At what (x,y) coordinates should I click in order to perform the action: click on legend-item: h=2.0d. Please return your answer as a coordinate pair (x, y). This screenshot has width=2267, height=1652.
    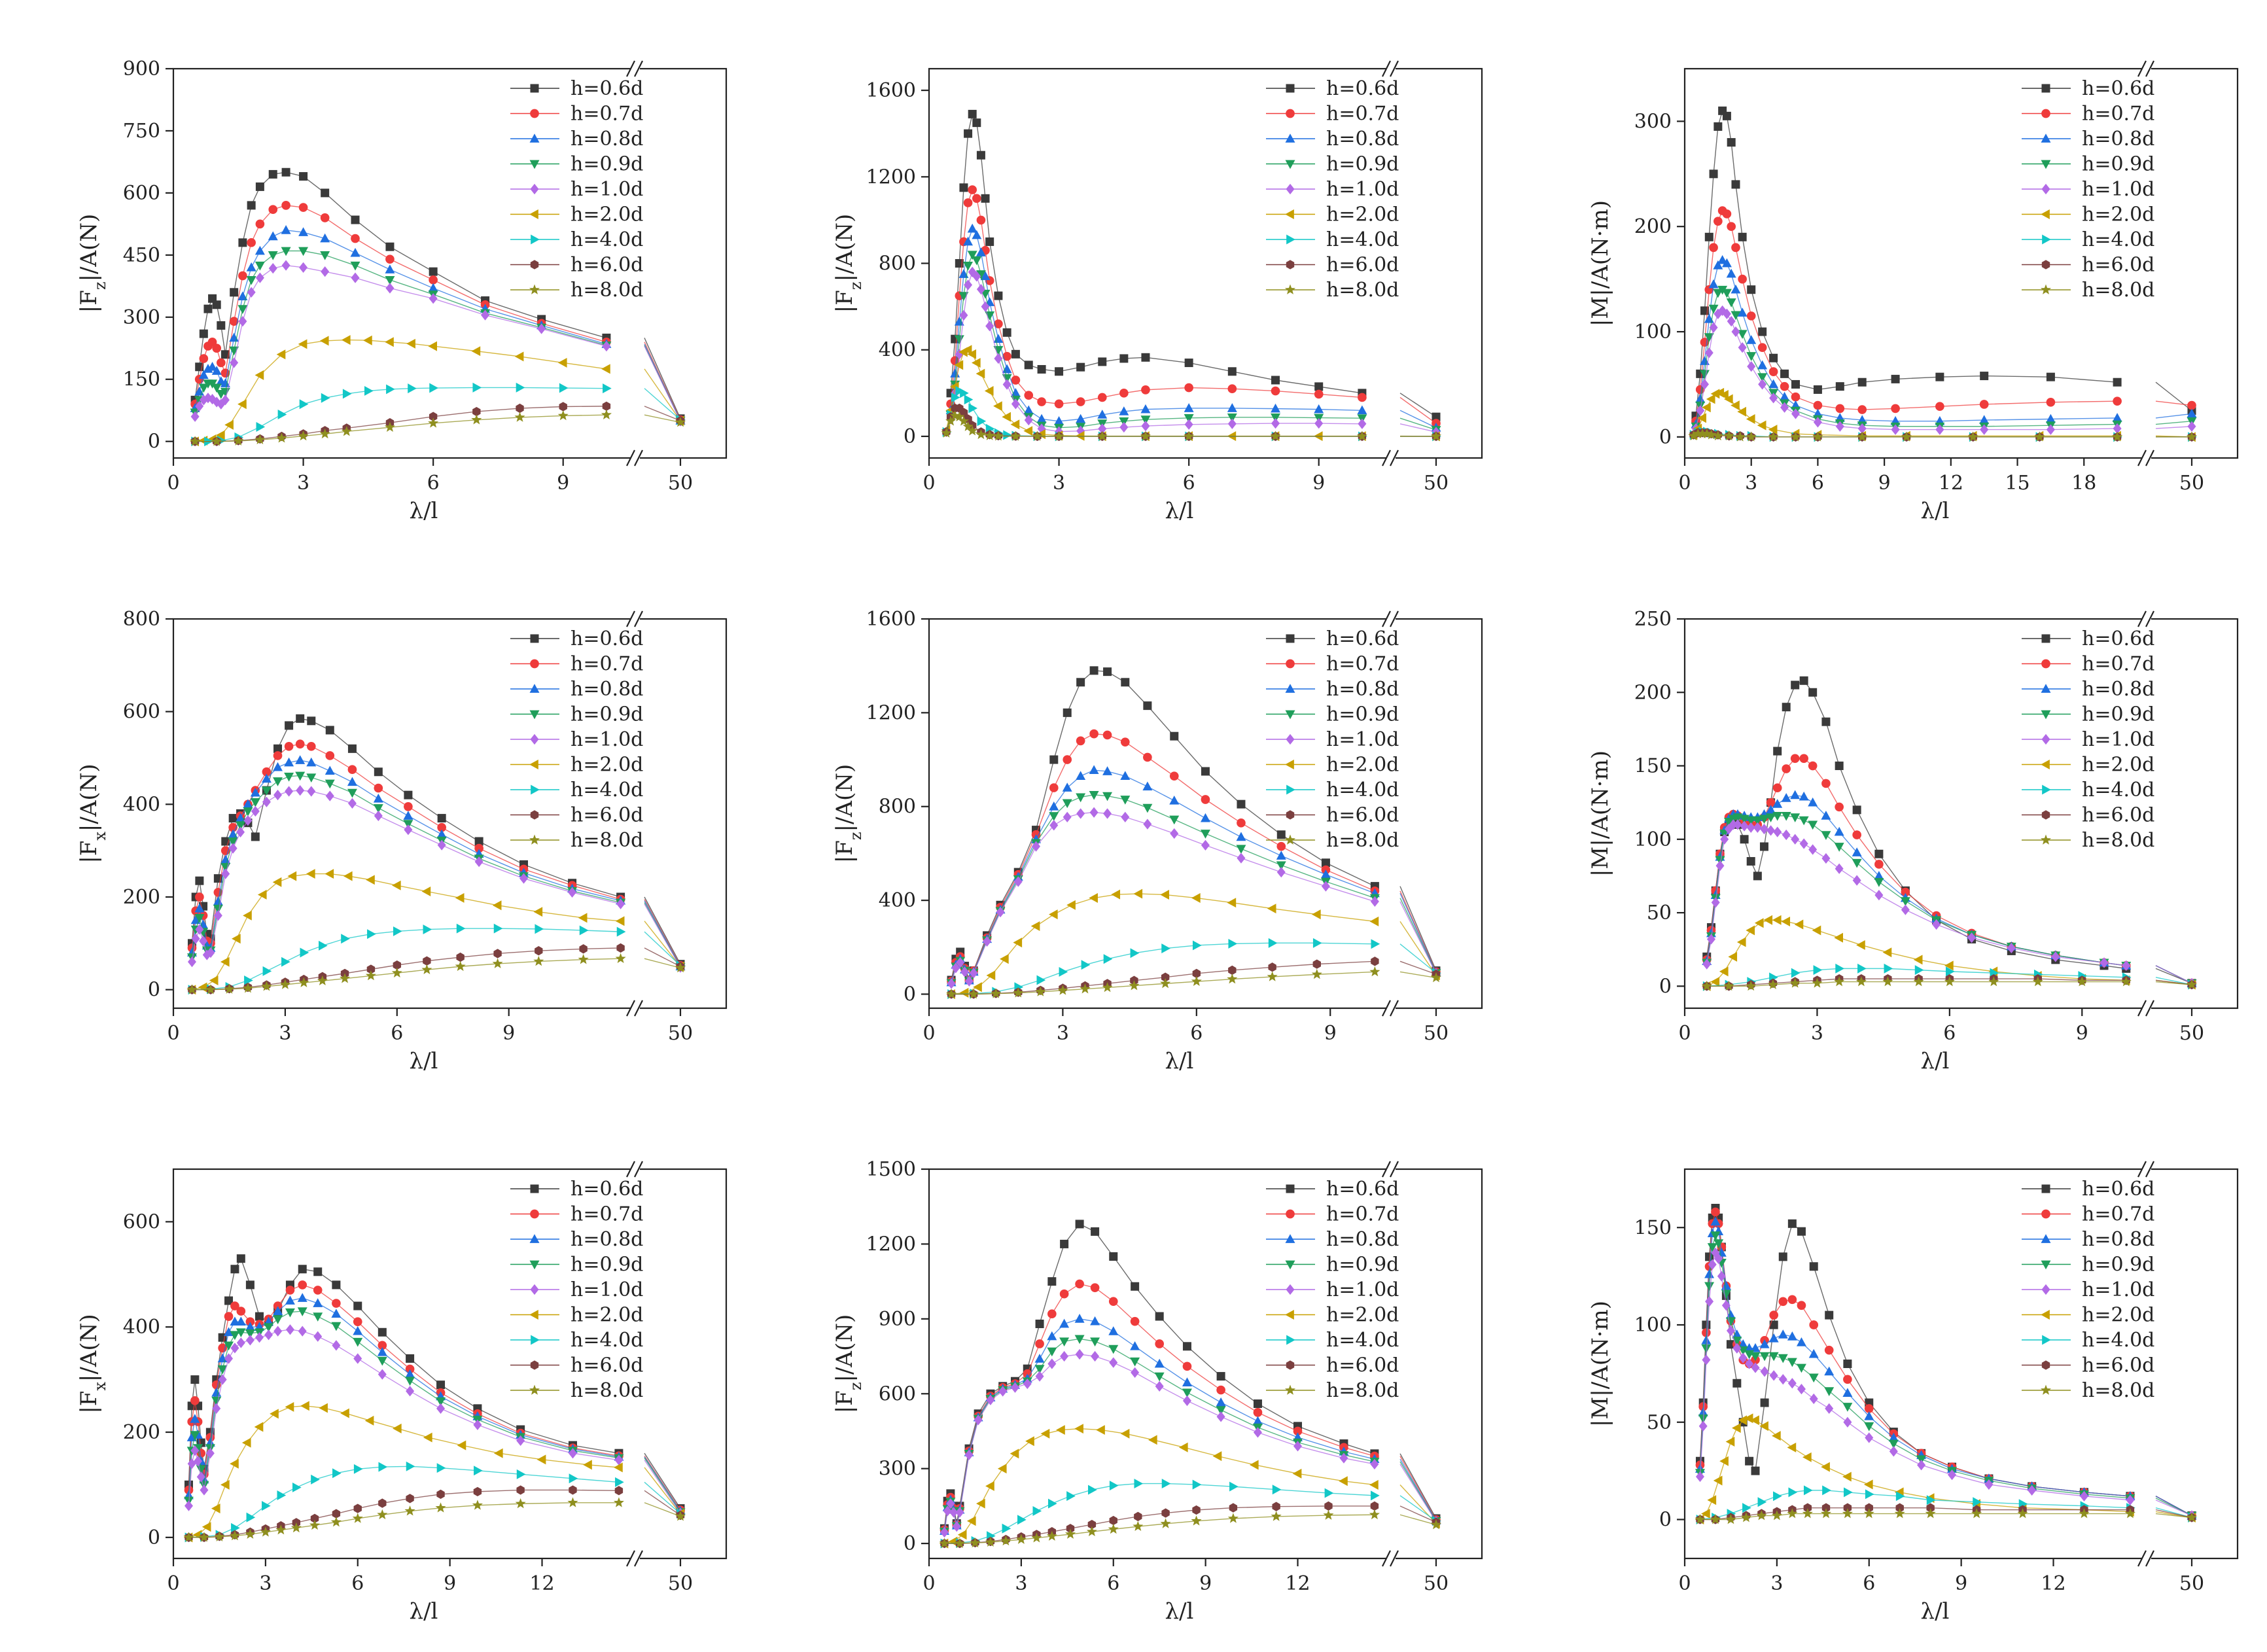
    Looking at the image, I should click on (2088, 215).